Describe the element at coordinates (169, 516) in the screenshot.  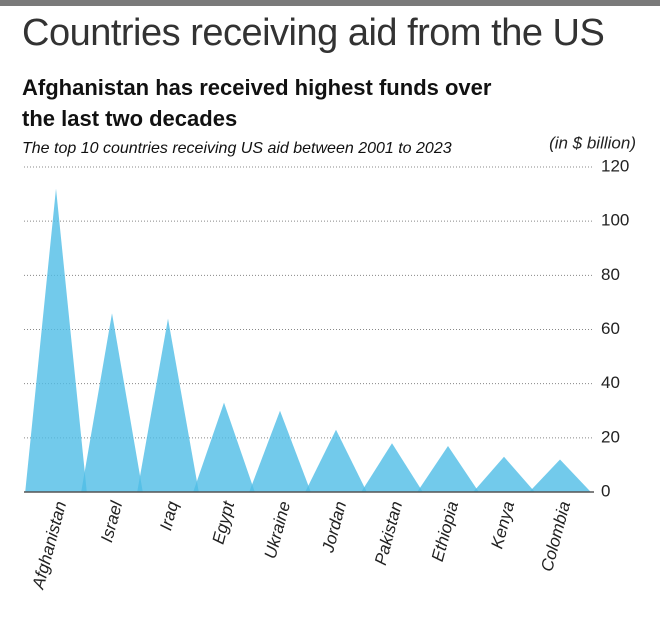
I see `x-tick-label: Iraq` at that location.